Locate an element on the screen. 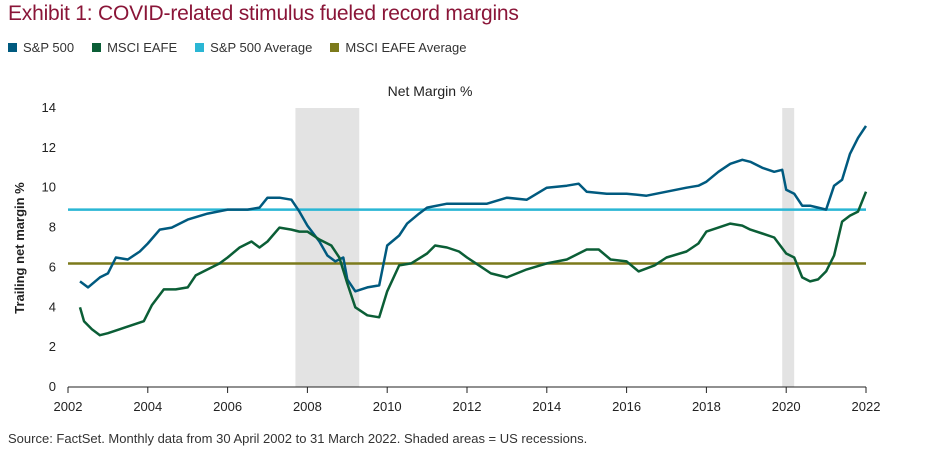  legend-item-msci-eafe: MSCI EAFE is located at coordinates (134, 47).